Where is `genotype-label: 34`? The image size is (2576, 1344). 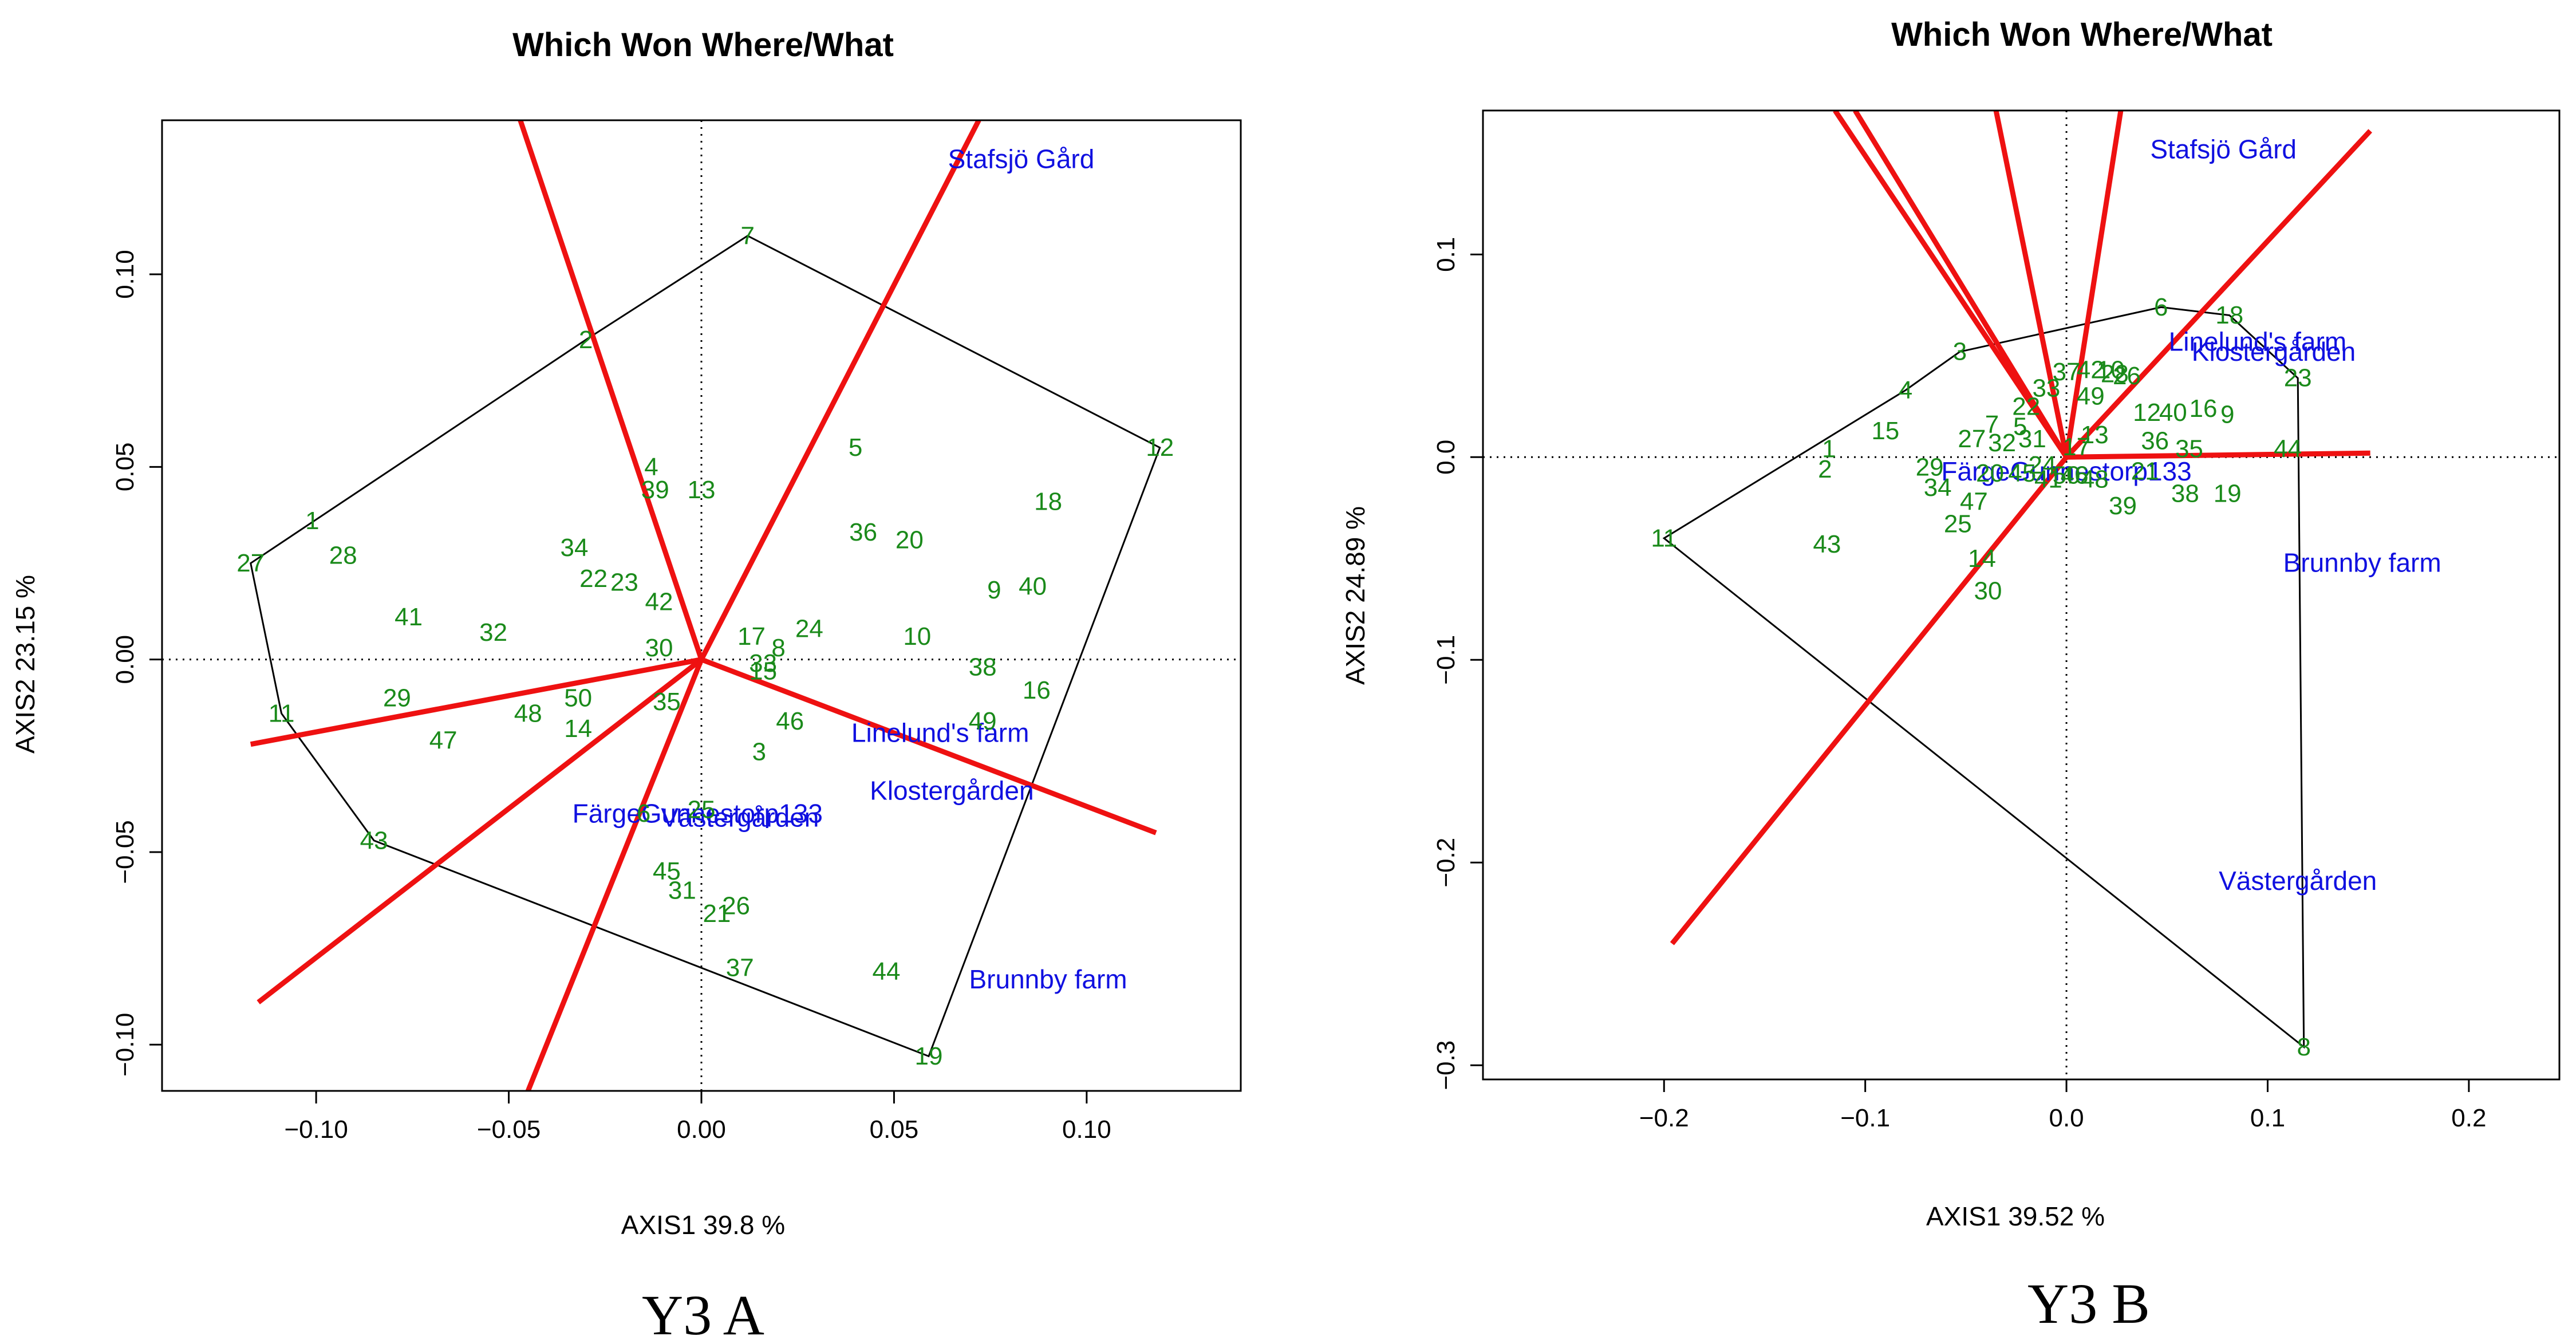 genotype-label: 34 is located at coordinates (1938, 488).